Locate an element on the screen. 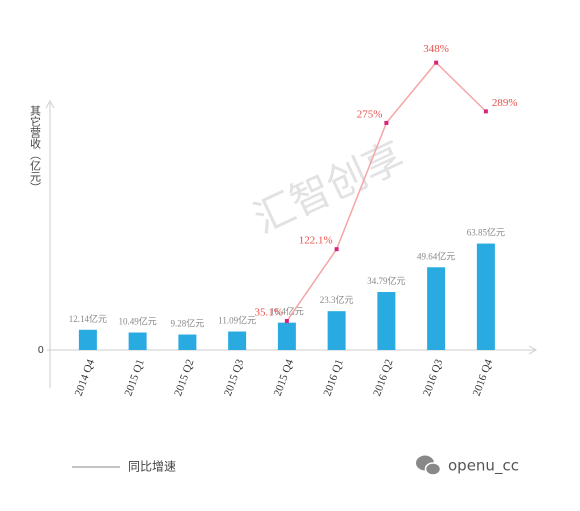 The width and height of the screenshot is (580, 511). watermark: 汇智创享 is located at coordinates (329, 188).